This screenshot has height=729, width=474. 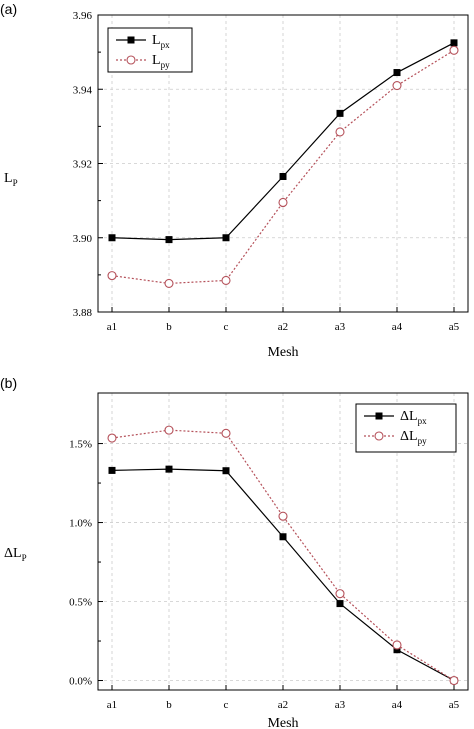 I want to click on y-tick-label: 0.0%, so click(x=80, y=682).